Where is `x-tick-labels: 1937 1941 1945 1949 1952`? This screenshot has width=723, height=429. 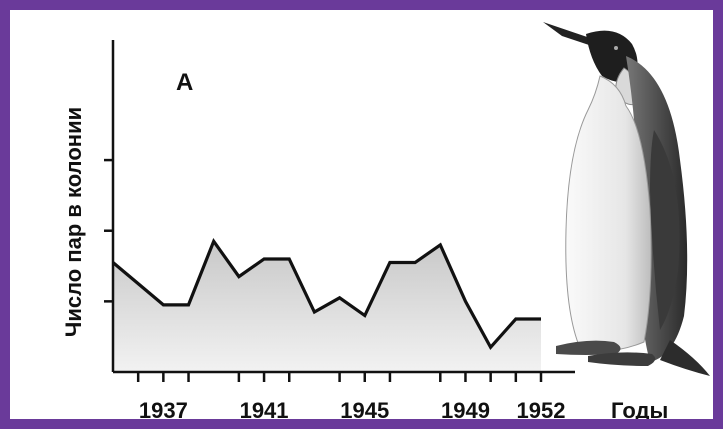 x-tick-labels: 1937 1941 1945 1949 1952 is located at coordinates (352, 408).